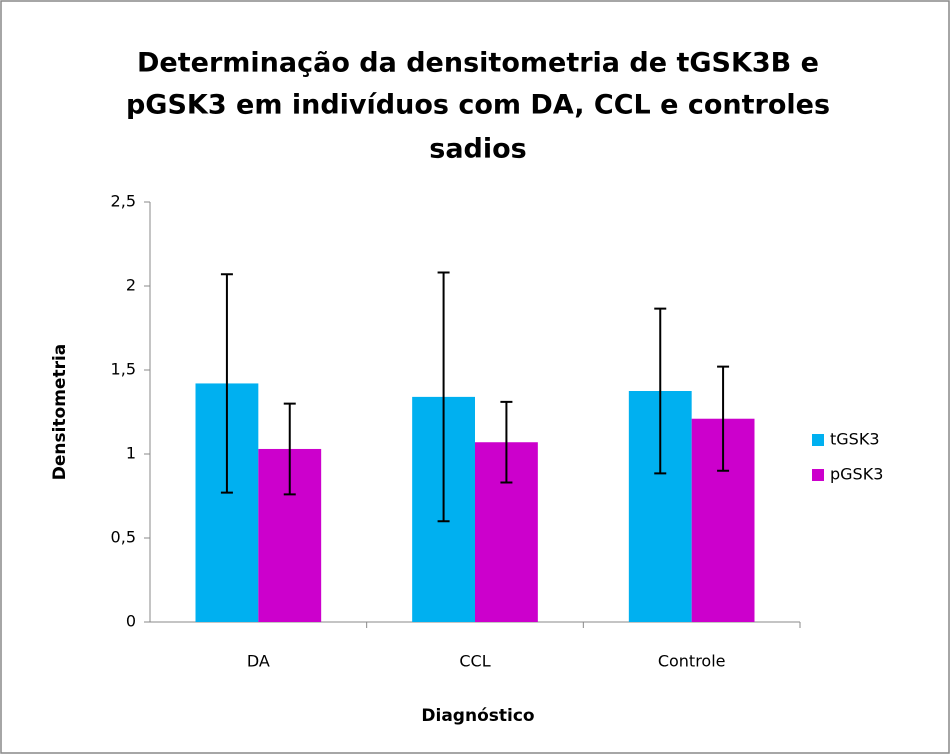  Describe the element at coordinates (123, 201) in the screenshot. I see `y-tick-label: 2,5` at that location.